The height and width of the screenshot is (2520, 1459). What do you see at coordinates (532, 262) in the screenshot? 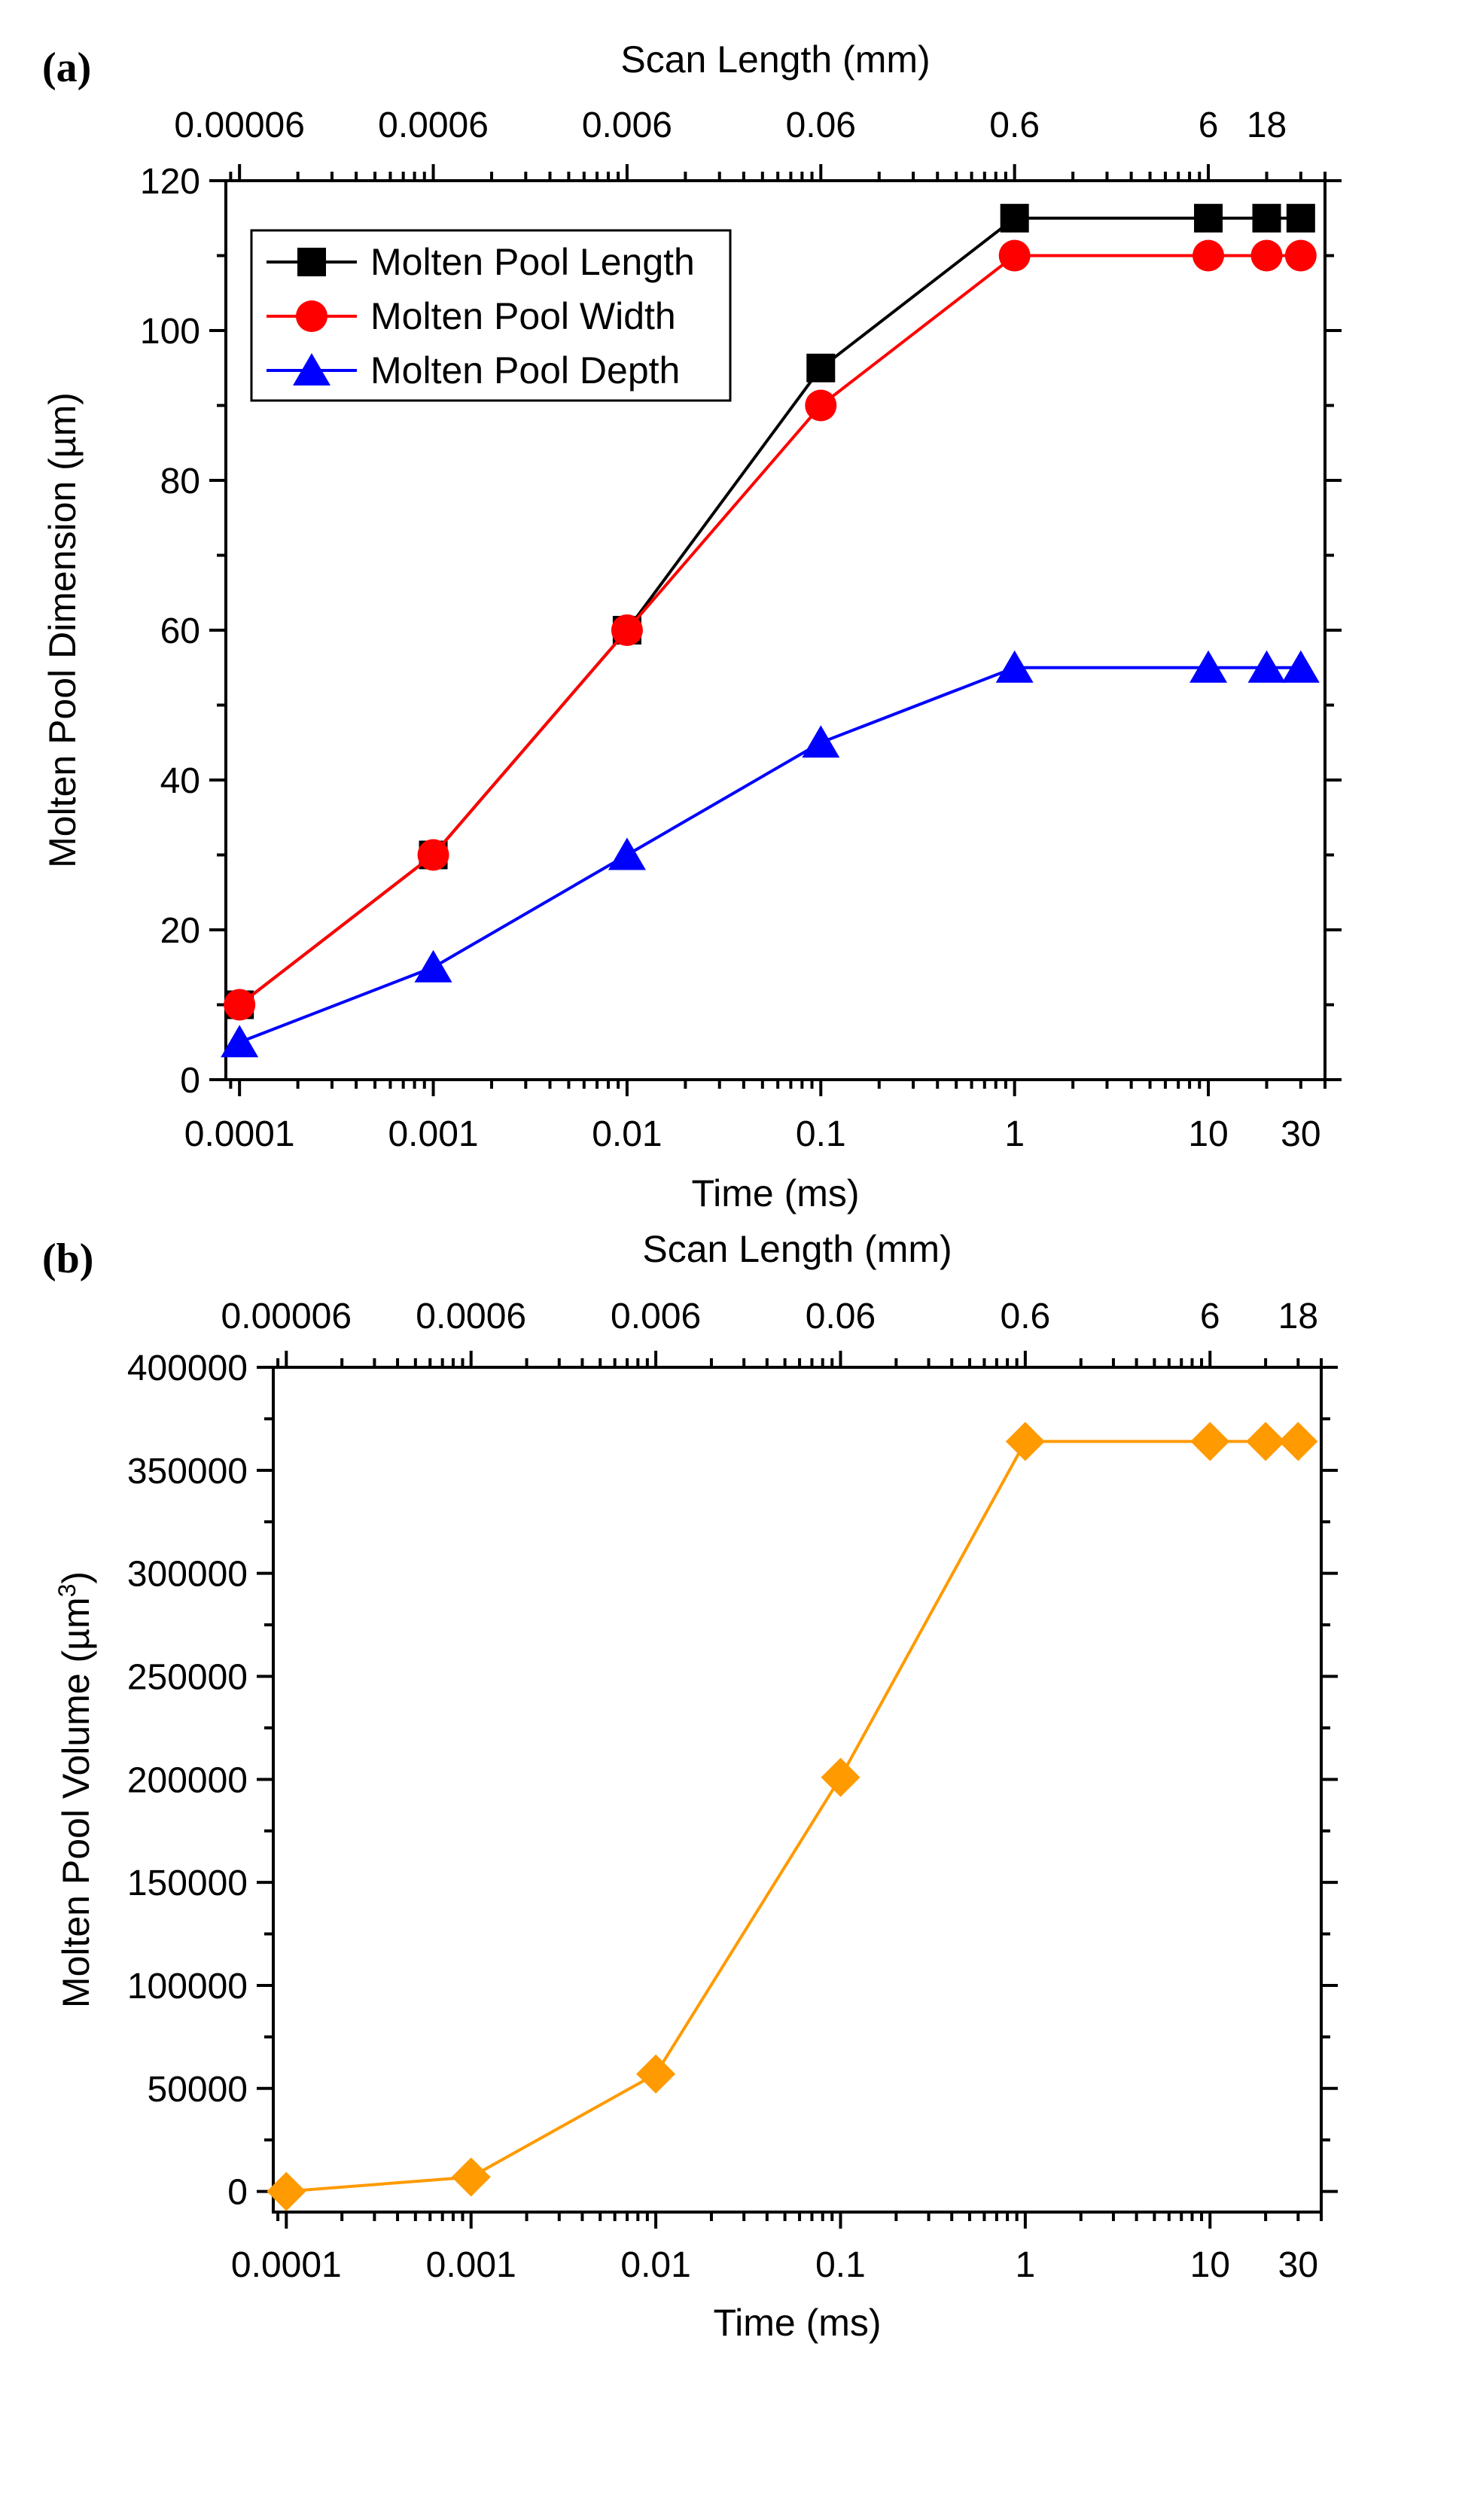
I see `legend-entry: Molten Pool Length` at bounding box center [532, 262].